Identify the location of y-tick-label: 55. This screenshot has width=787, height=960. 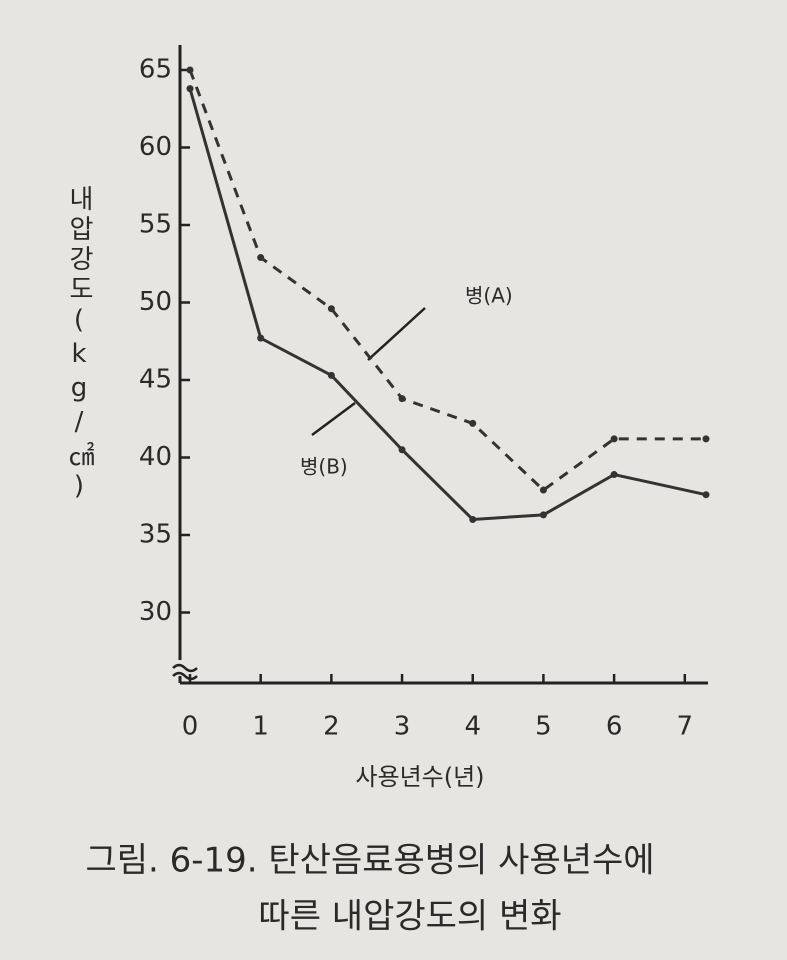
(155, 225).